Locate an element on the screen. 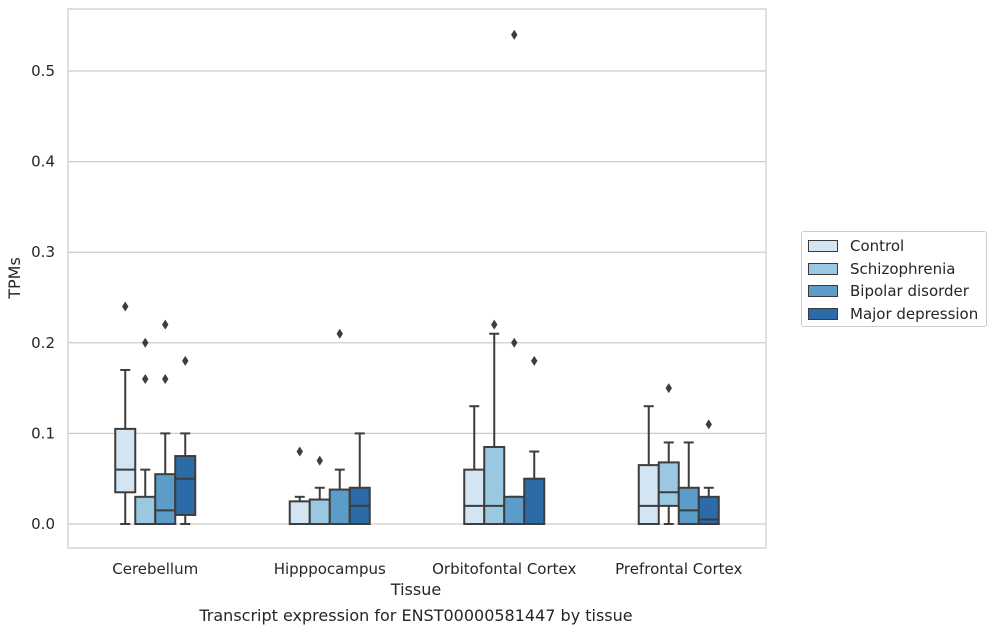  y-tick-label: 0.3 is located at coordinates (43, 252).